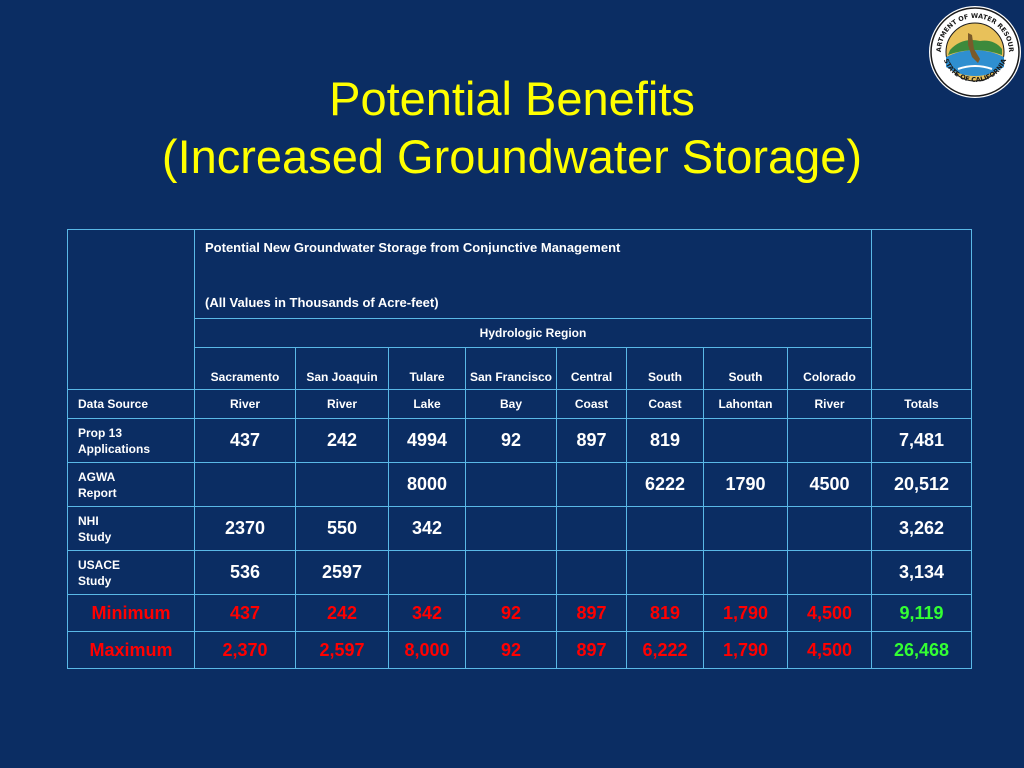  I want to click on row-label-line-2: Report, so click(97, 492).